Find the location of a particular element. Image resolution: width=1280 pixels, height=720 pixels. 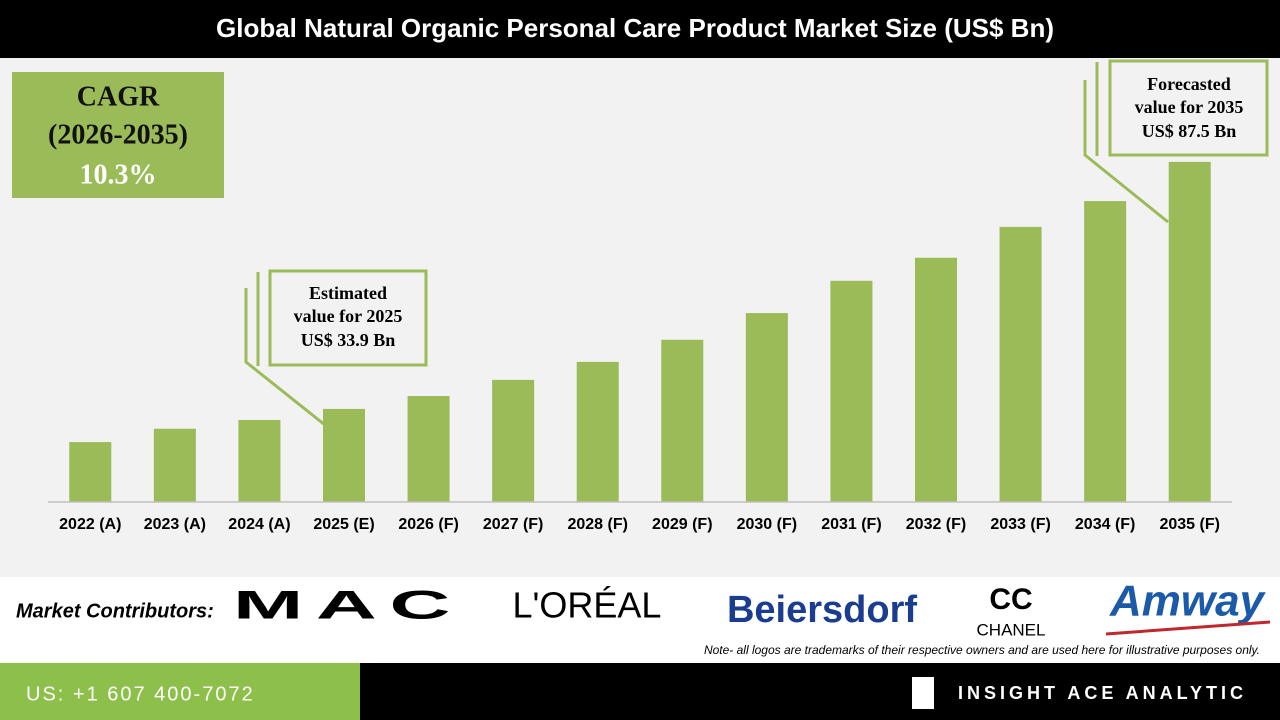

logo-mac: MAC is located at coordinates (348, 606).